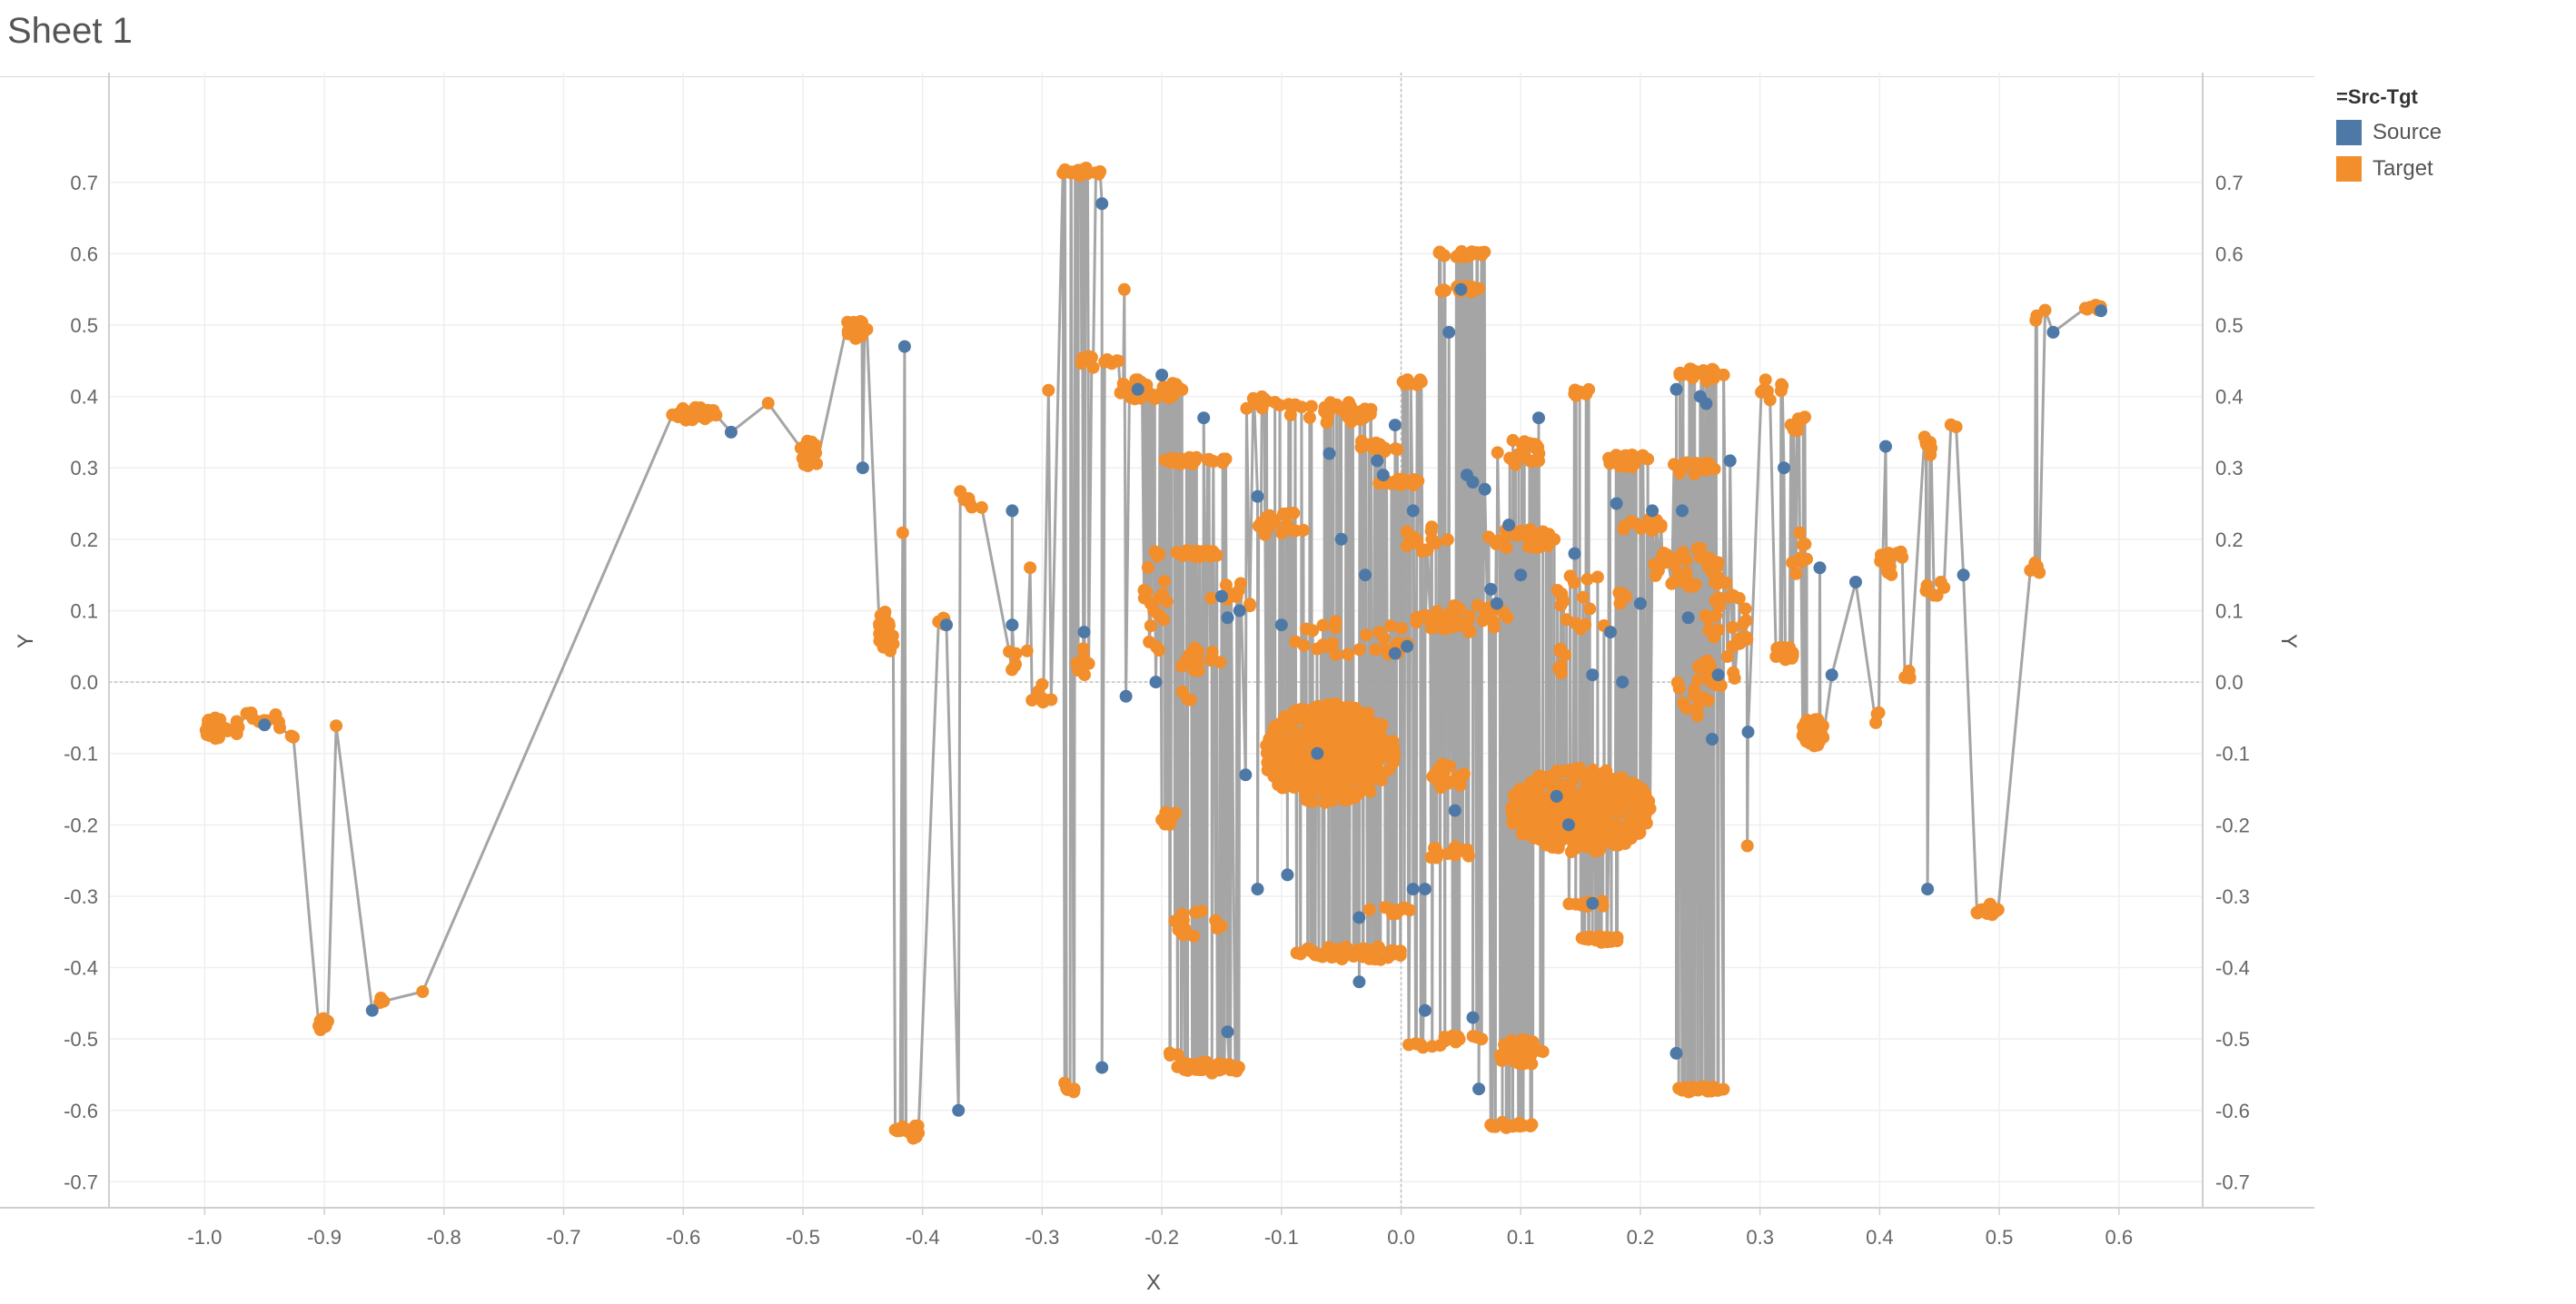 The height and width of the screenshot is (1304, 2576). Describe the element at coordinates (81, 754) in the screenshot. I see `y-tick-label-left: -0.1` at that location.